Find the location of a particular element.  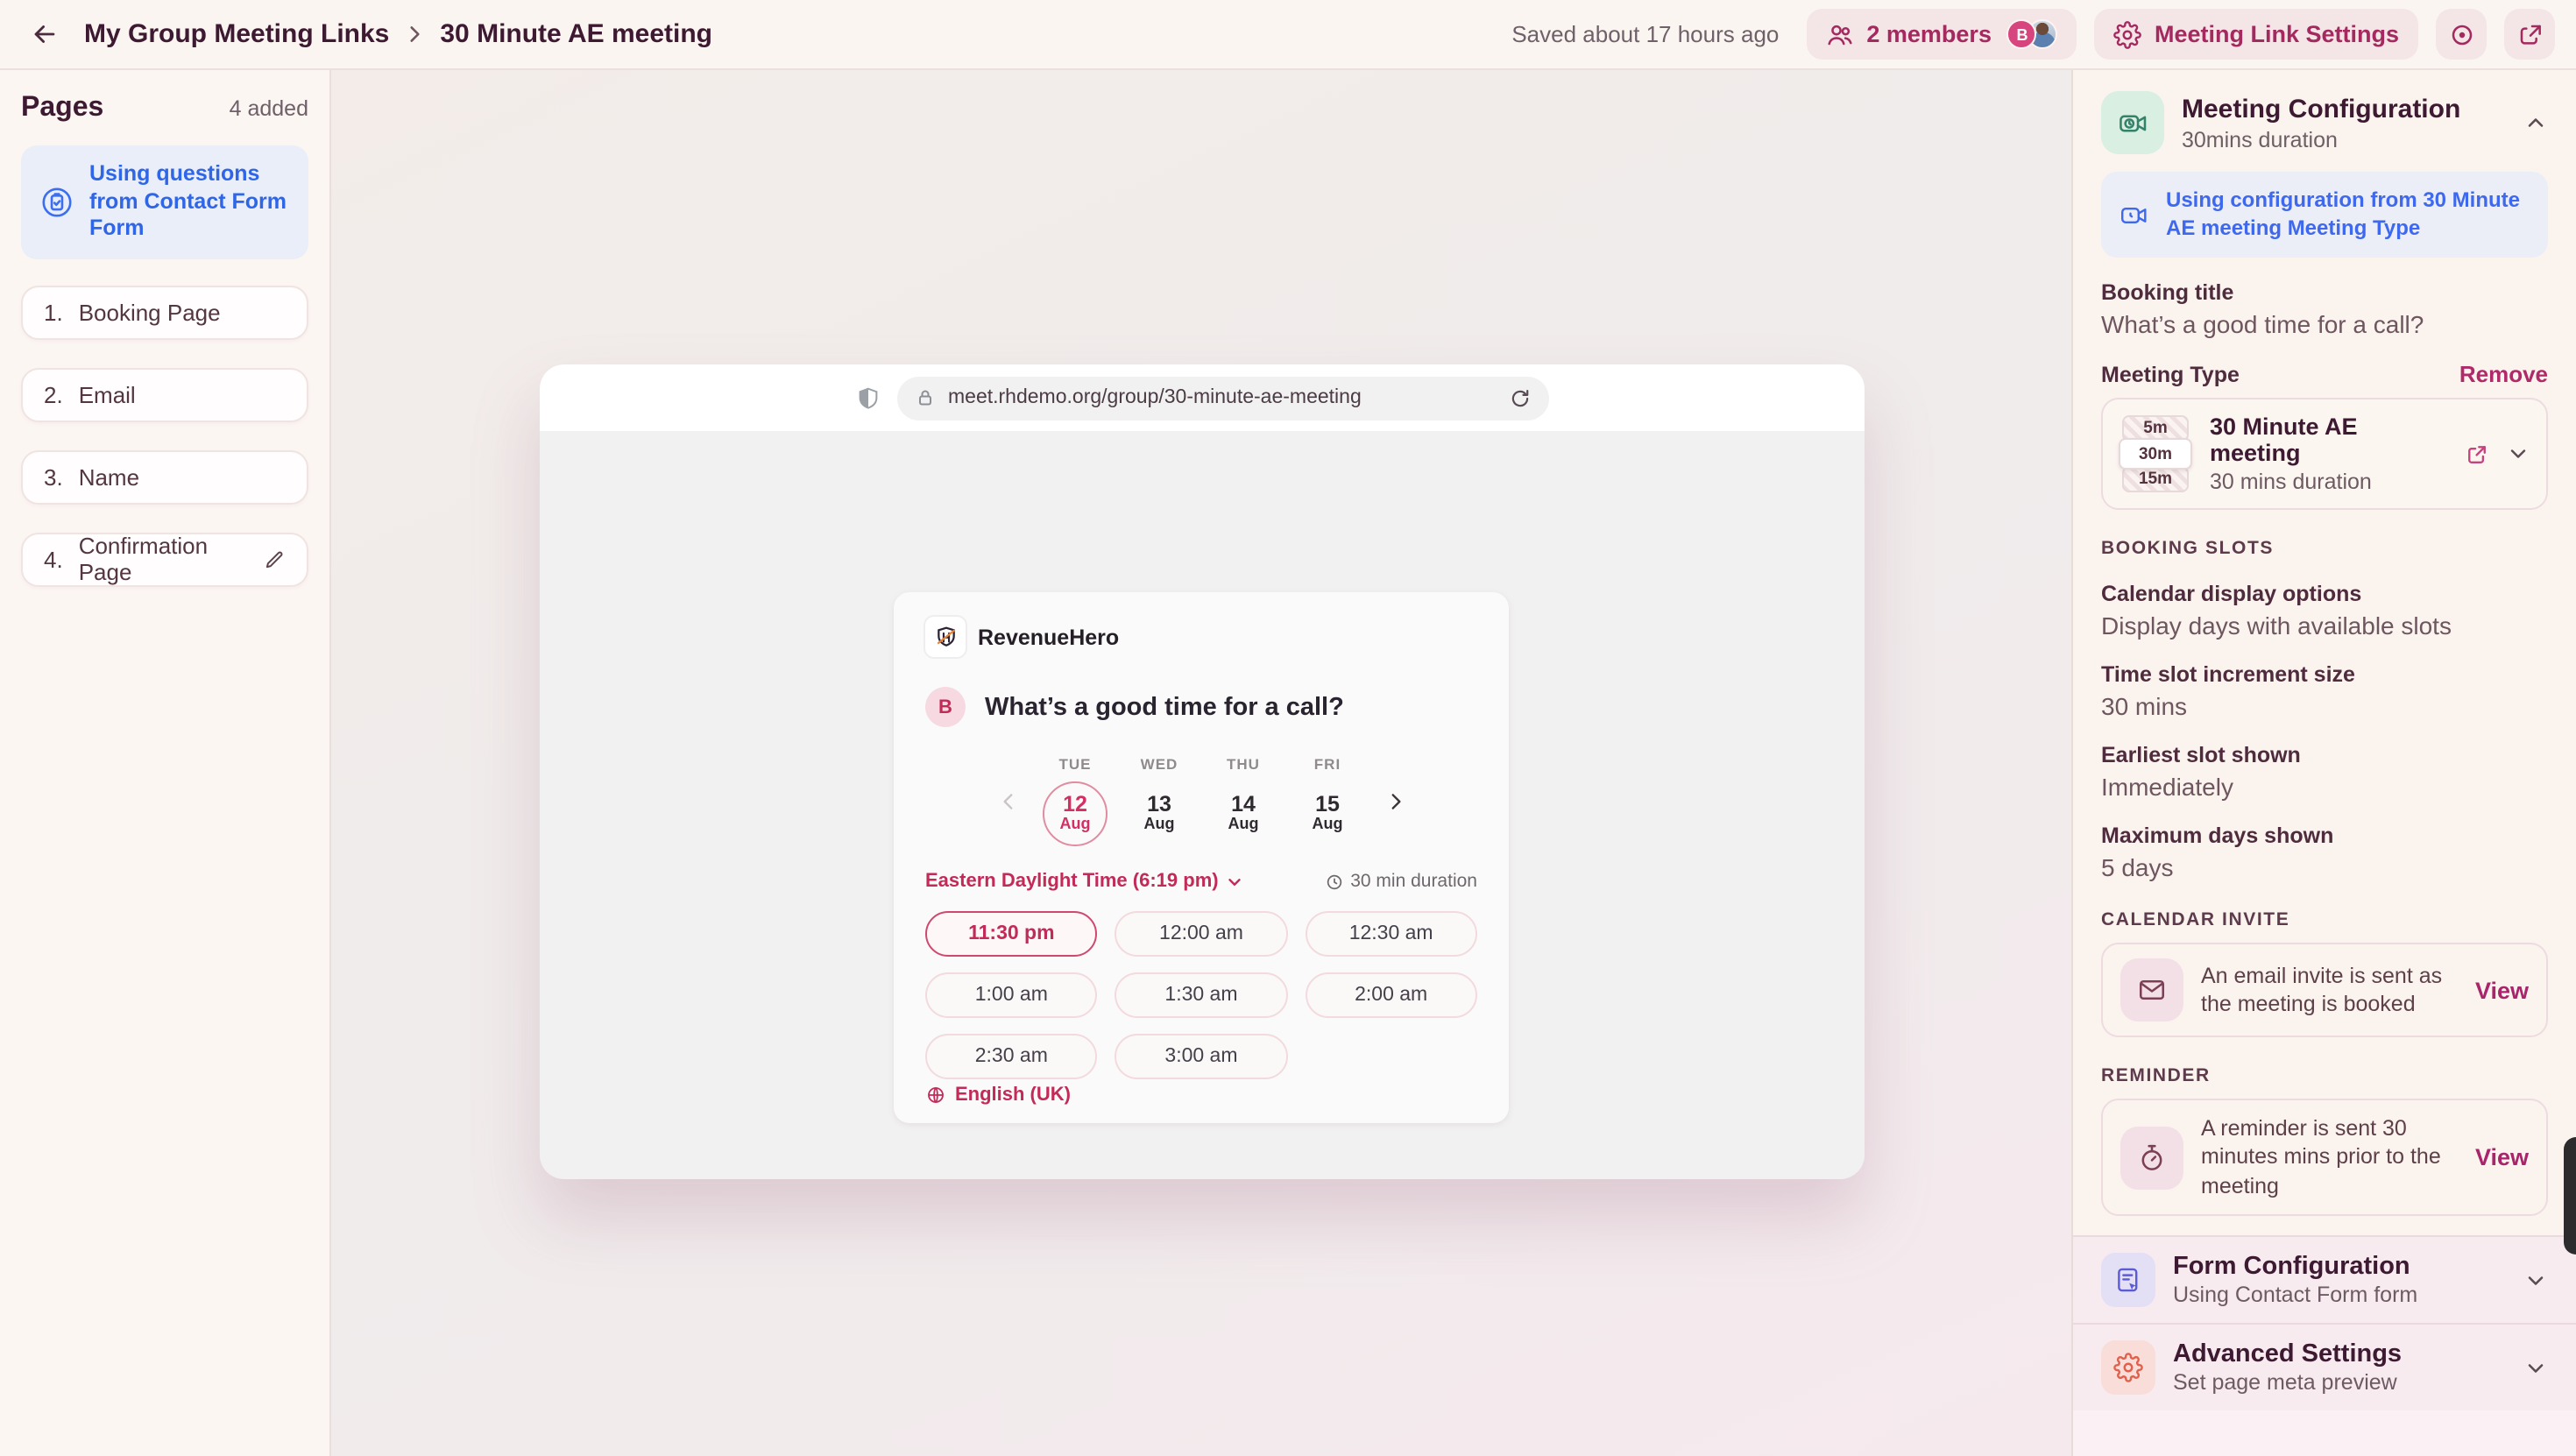

time-slot: 12:30 am is located at coordinates (1391, 934).